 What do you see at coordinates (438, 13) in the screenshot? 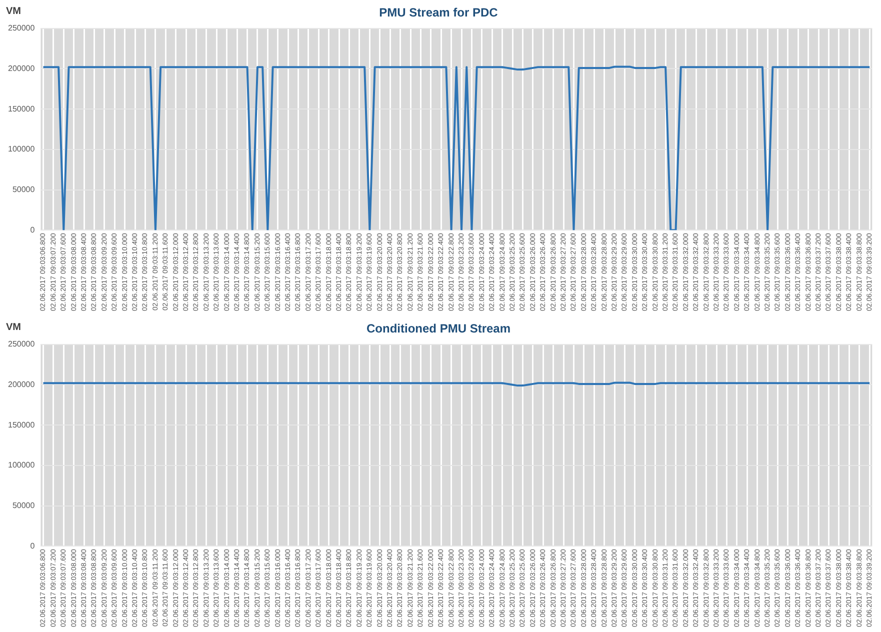
I see `chart-title: PMU Stream for PDC` at bounding box center [438, 13].